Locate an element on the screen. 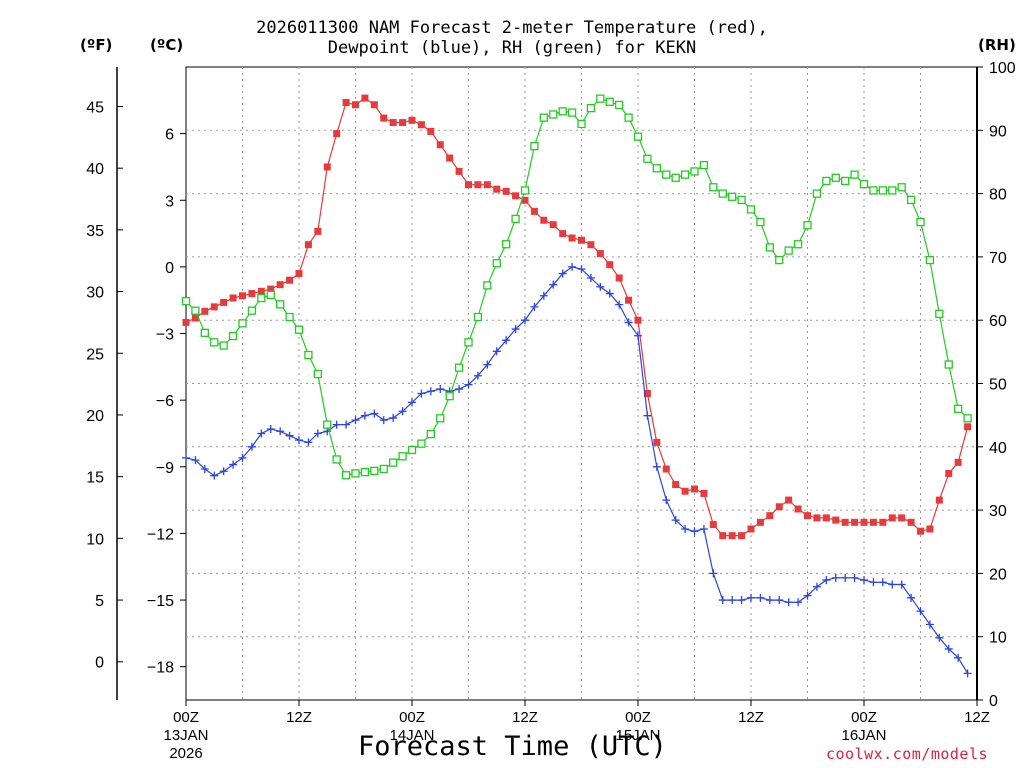 This screenshot has height=768, width=1024. rh-tick-label: 10 is located at coordinates (998, 638).